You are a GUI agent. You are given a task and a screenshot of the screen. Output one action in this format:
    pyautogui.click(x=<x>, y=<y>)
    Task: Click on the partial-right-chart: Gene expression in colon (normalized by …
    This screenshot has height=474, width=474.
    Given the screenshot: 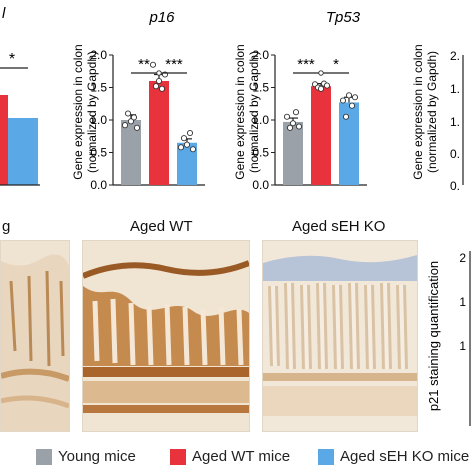 What is the action you would take?
    pyautogui.click(x=437, y=118)
    